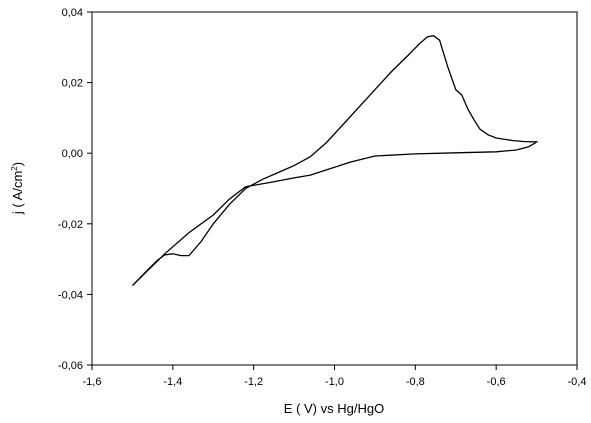  I want to click on x-tick-label: -1,2, so click(253, 382).